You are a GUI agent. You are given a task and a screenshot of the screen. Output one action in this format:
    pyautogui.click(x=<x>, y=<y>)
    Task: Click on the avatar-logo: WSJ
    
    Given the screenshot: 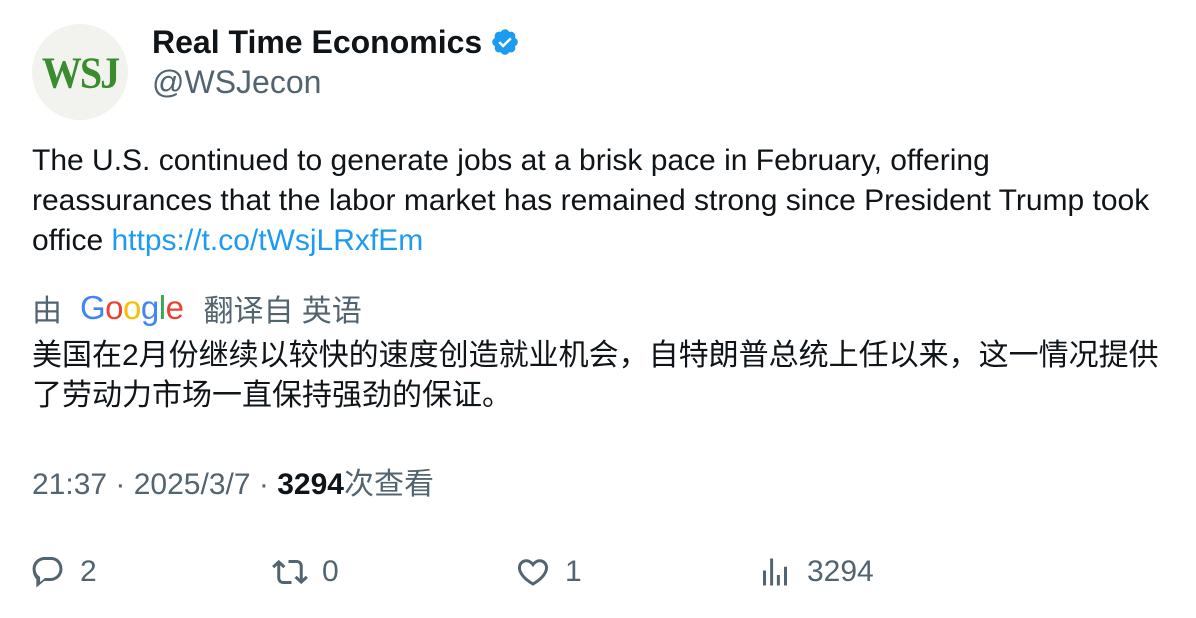 What is the action you would take?
    pyautogui.click(x=80, y=72)
    